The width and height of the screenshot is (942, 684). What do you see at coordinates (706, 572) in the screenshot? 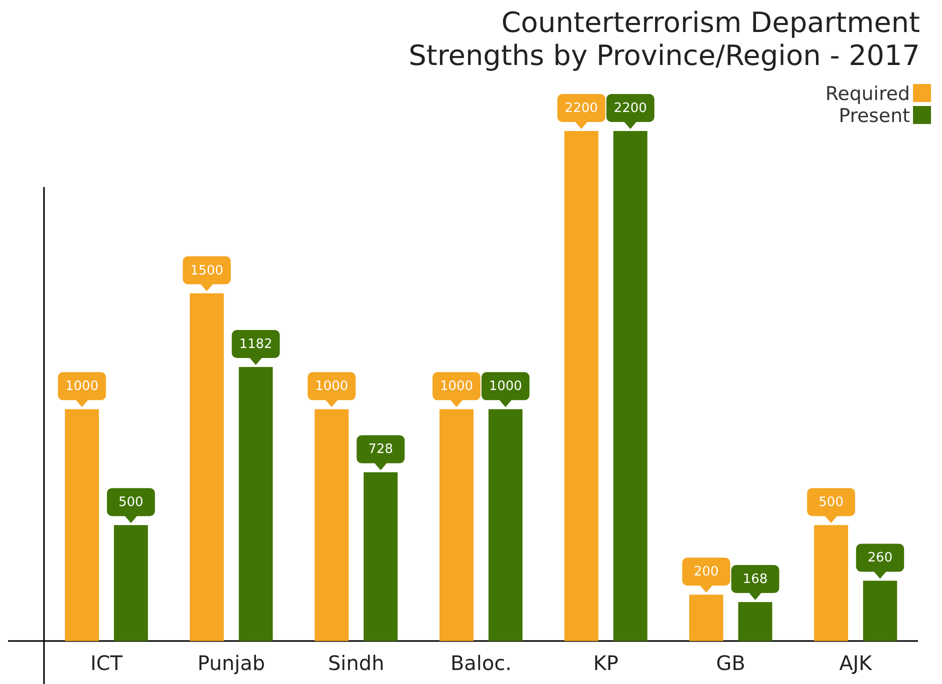
I see `data-label: 200` at bounding box center [706, 572].